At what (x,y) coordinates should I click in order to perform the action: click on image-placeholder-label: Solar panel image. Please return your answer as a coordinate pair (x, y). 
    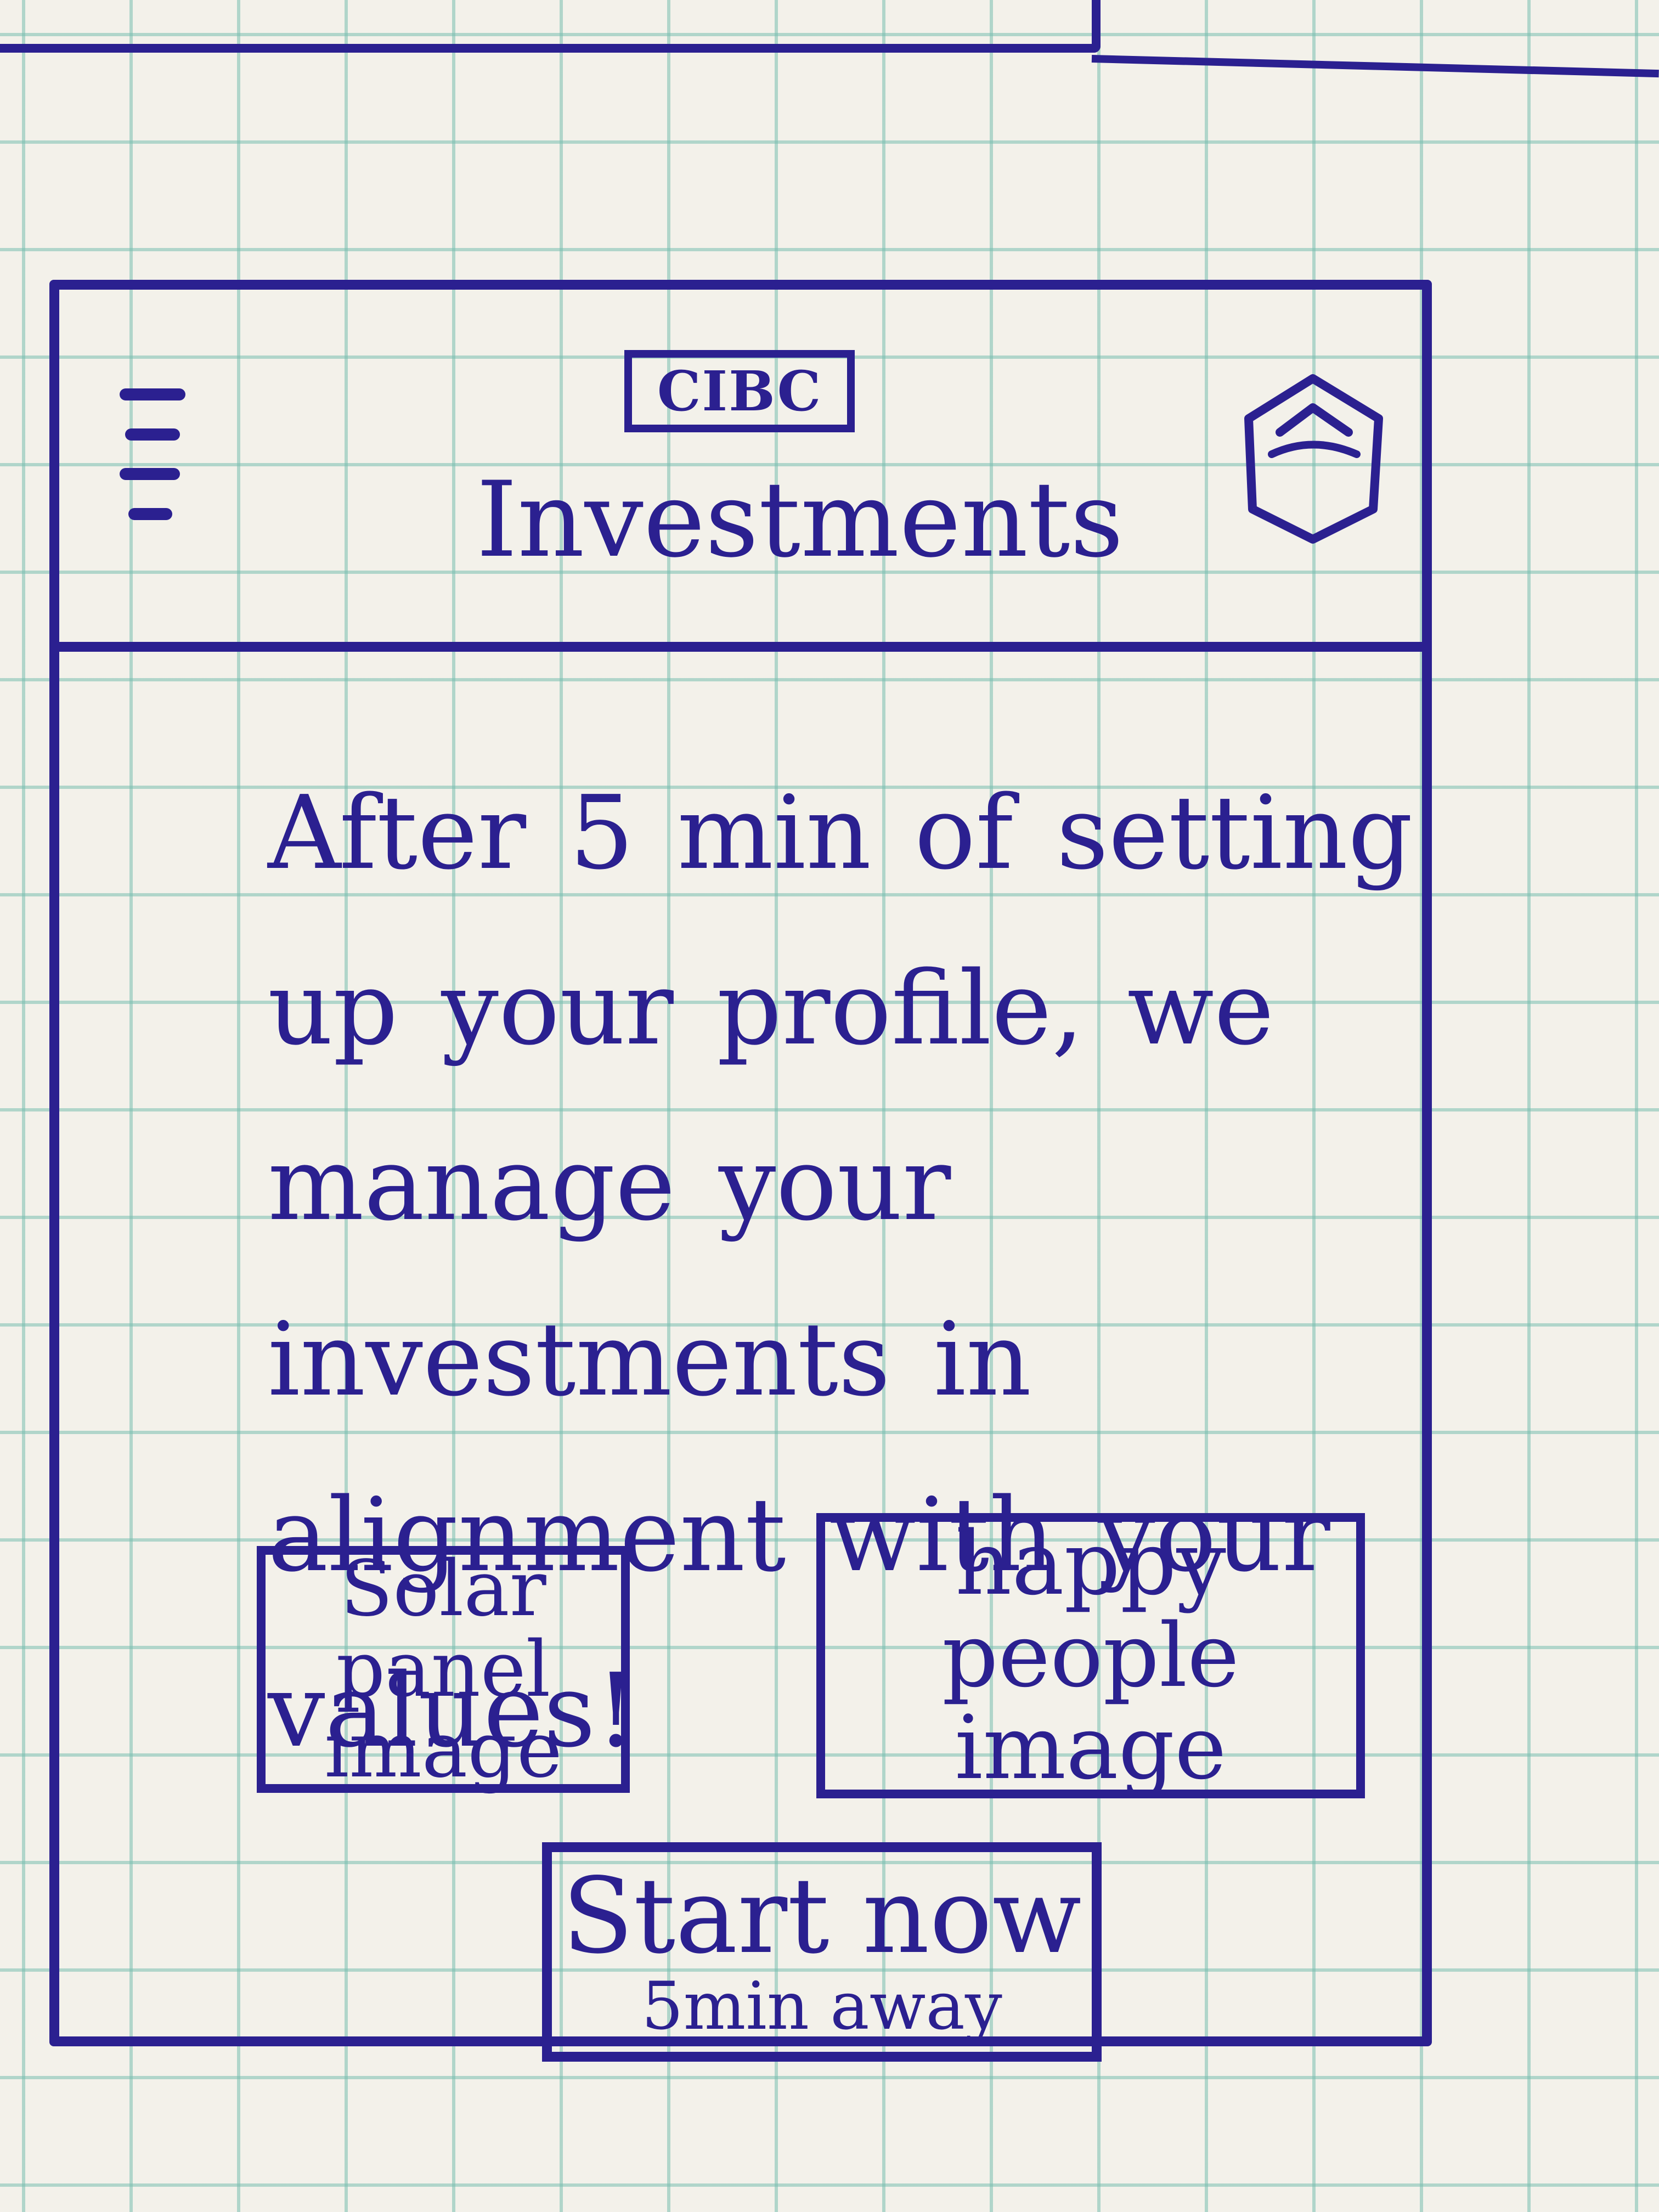
    Looking at the image, I should click on (443, 1669).